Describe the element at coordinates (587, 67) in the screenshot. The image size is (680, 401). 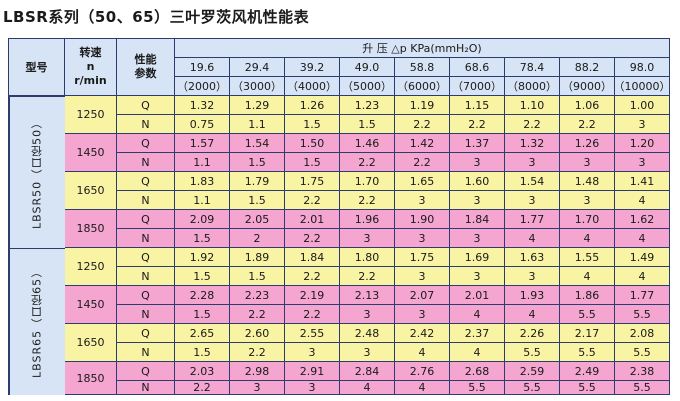
I see `pressure-kpa: 88.2` at that location.